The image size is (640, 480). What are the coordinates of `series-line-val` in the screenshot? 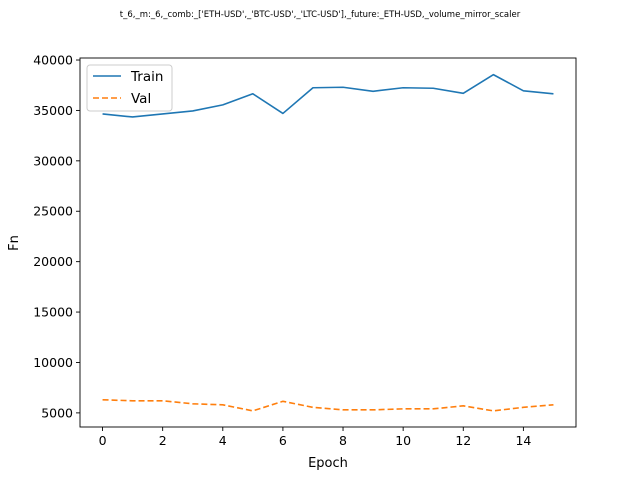 It's located at (328, 405).